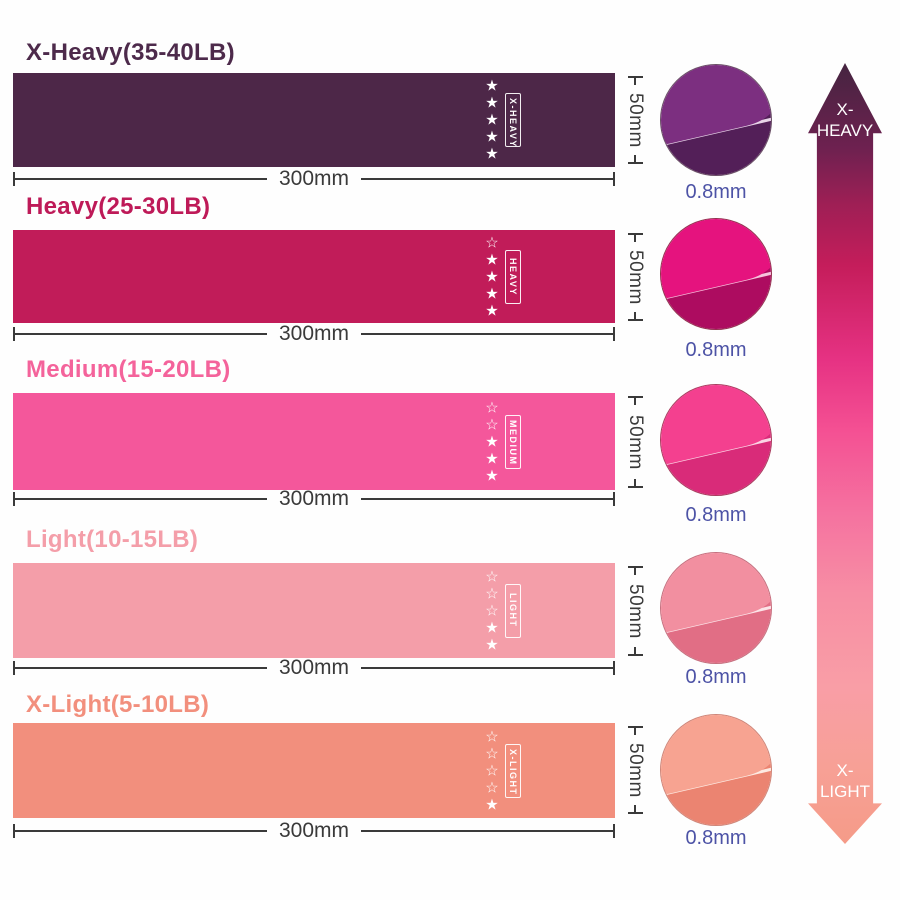  I want to click on band-tag-label: MEDIUM, so click(513, 441).